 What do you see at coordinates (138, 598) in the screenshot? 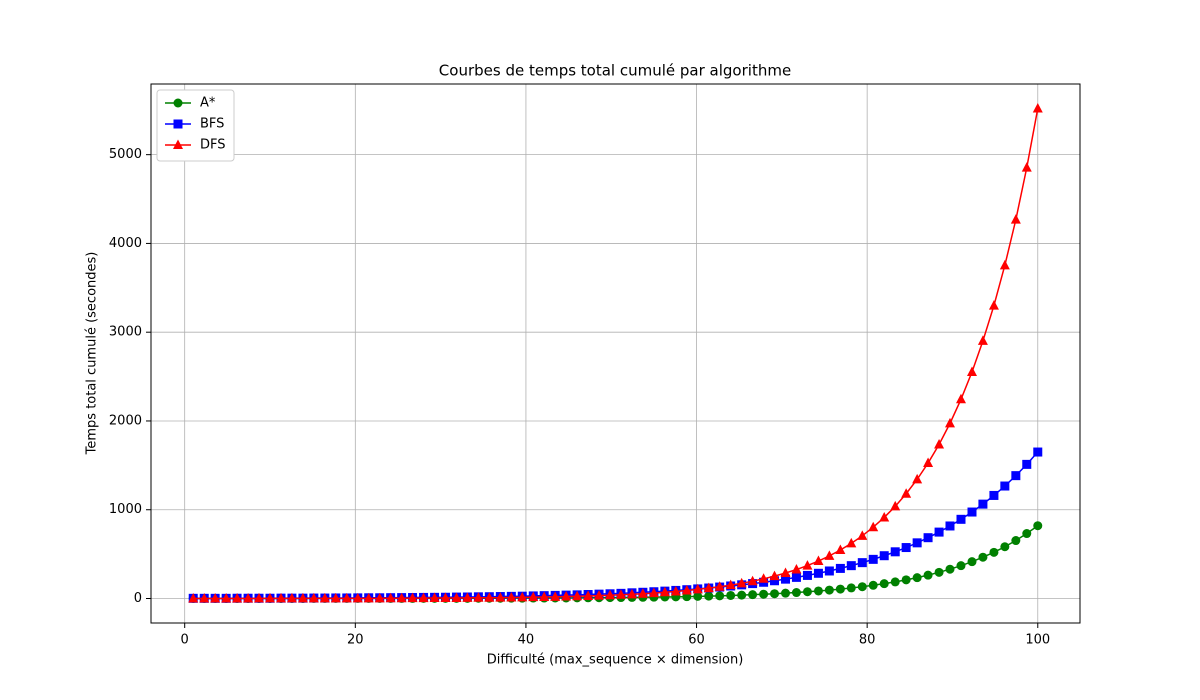
I see `y-tick-label: 0` at bounding box center [138, 598].